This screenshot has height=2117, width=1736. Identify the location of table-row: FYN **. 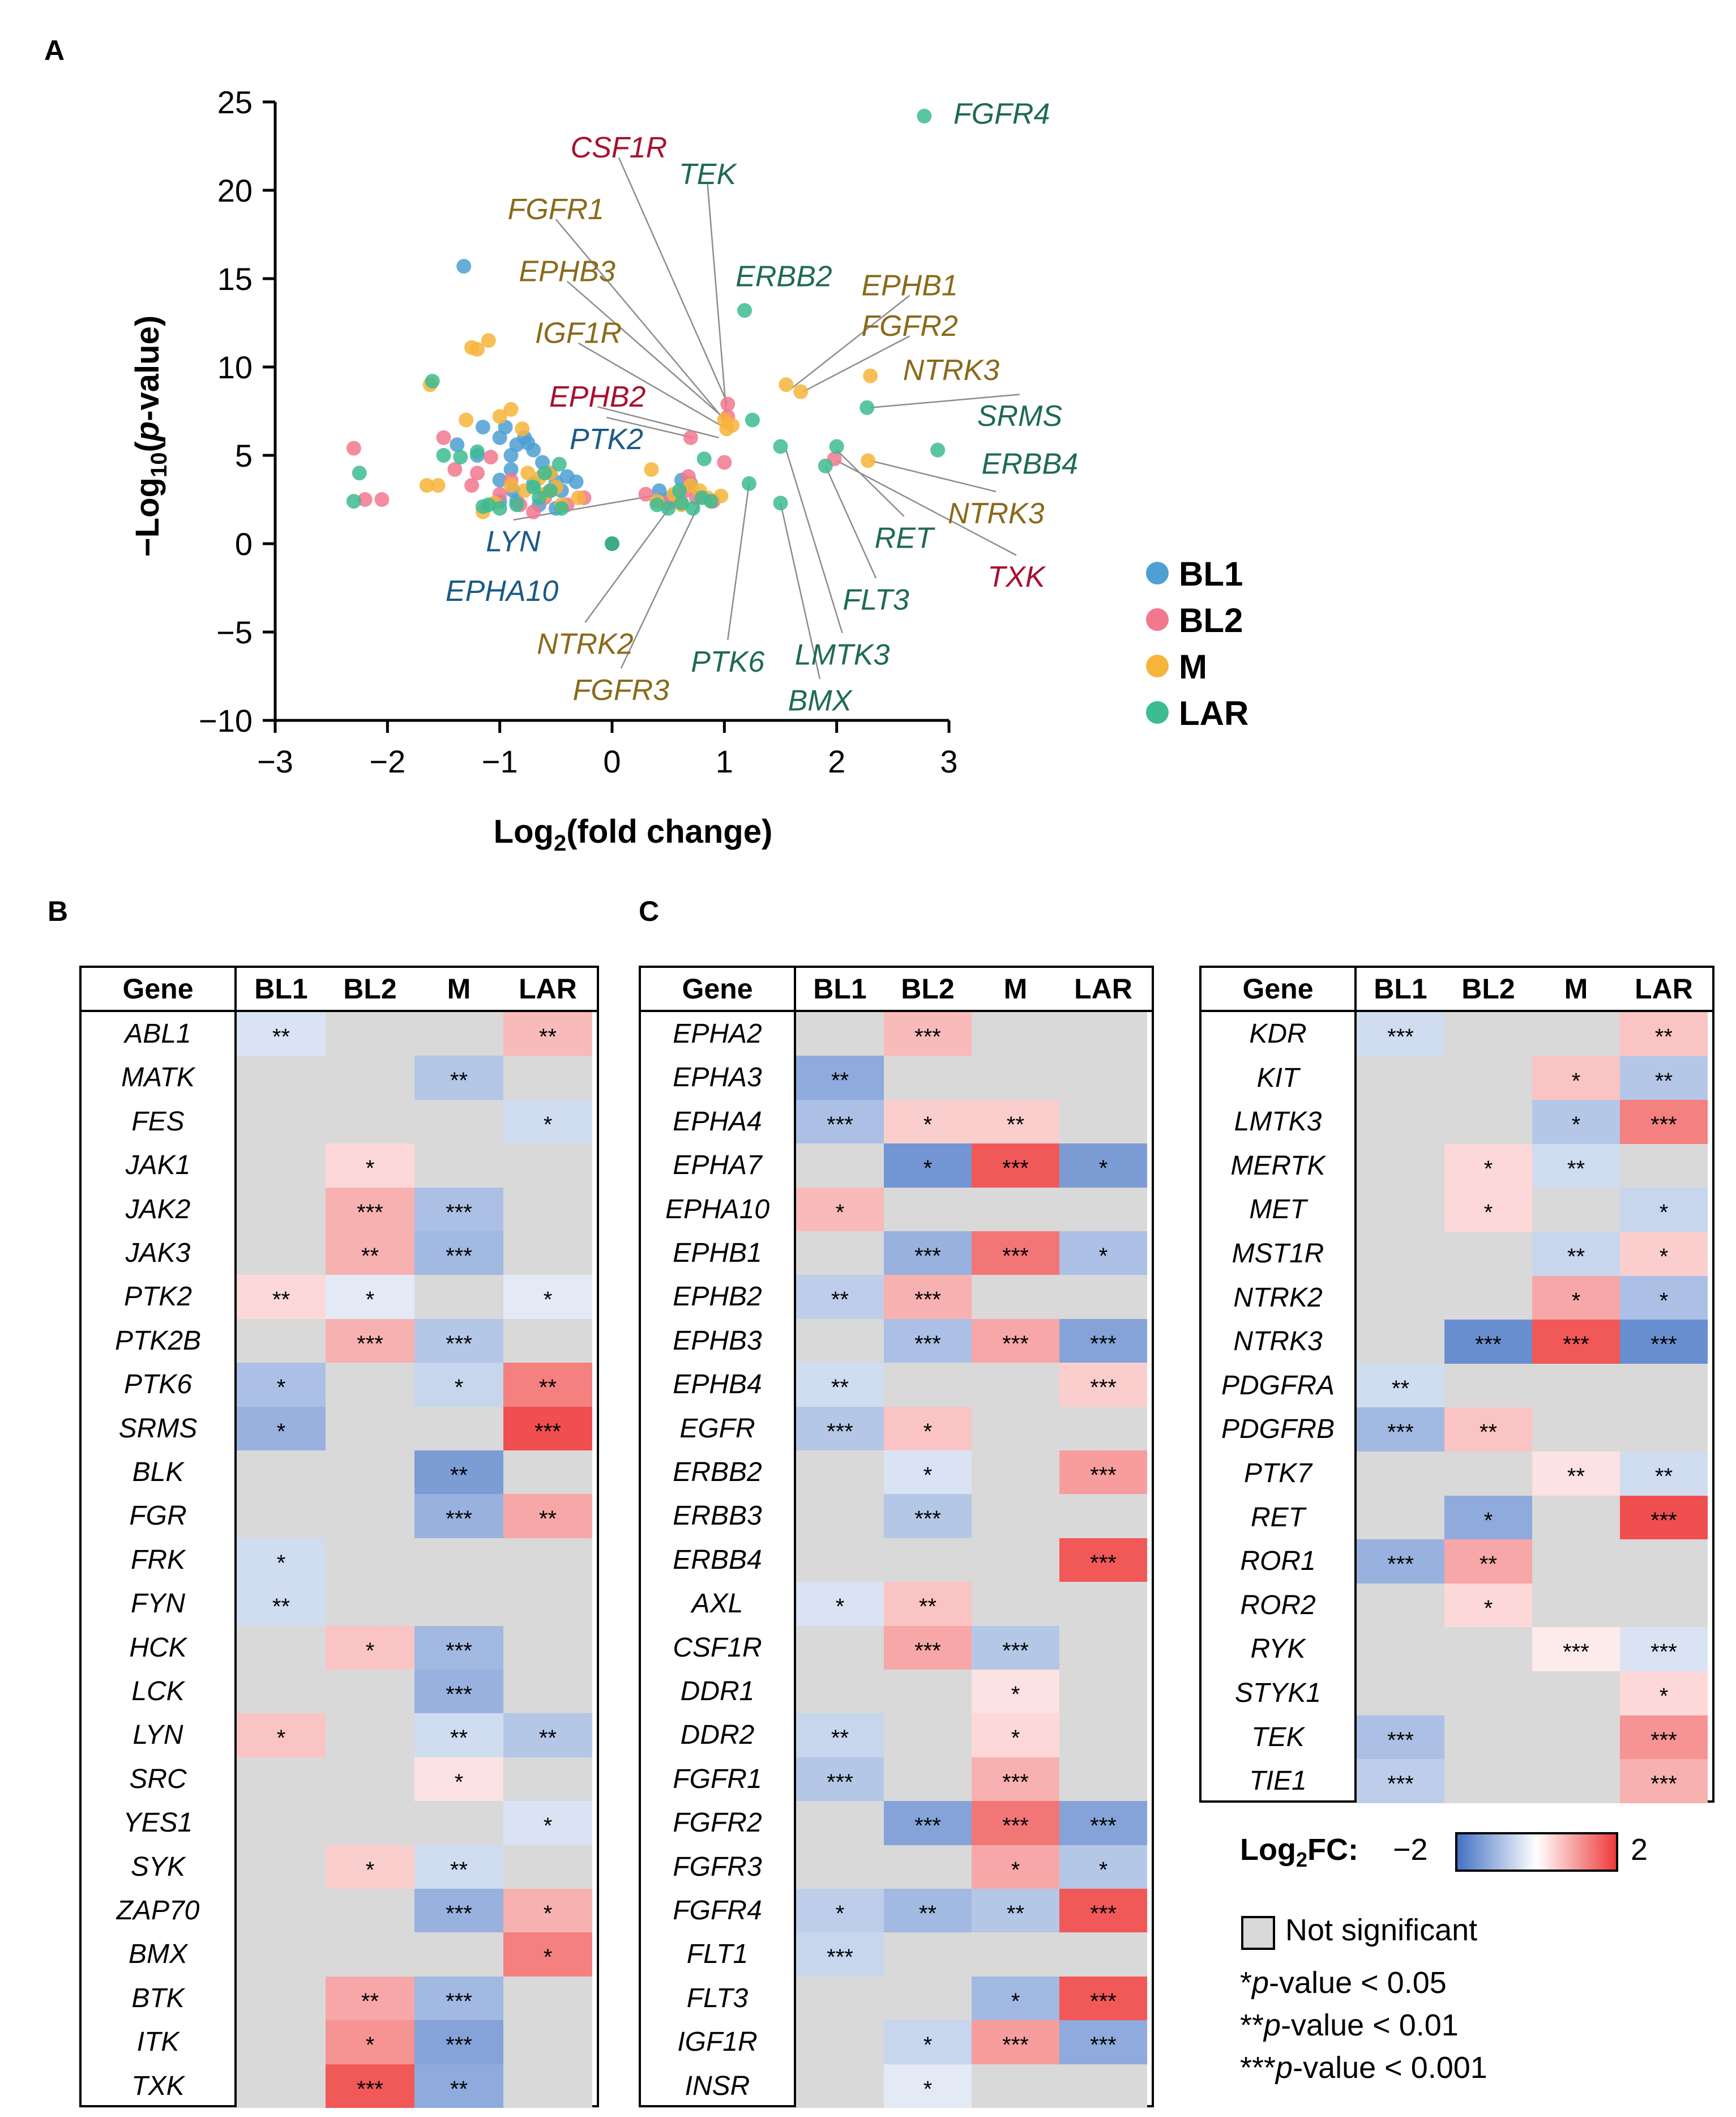
(339, 1604).